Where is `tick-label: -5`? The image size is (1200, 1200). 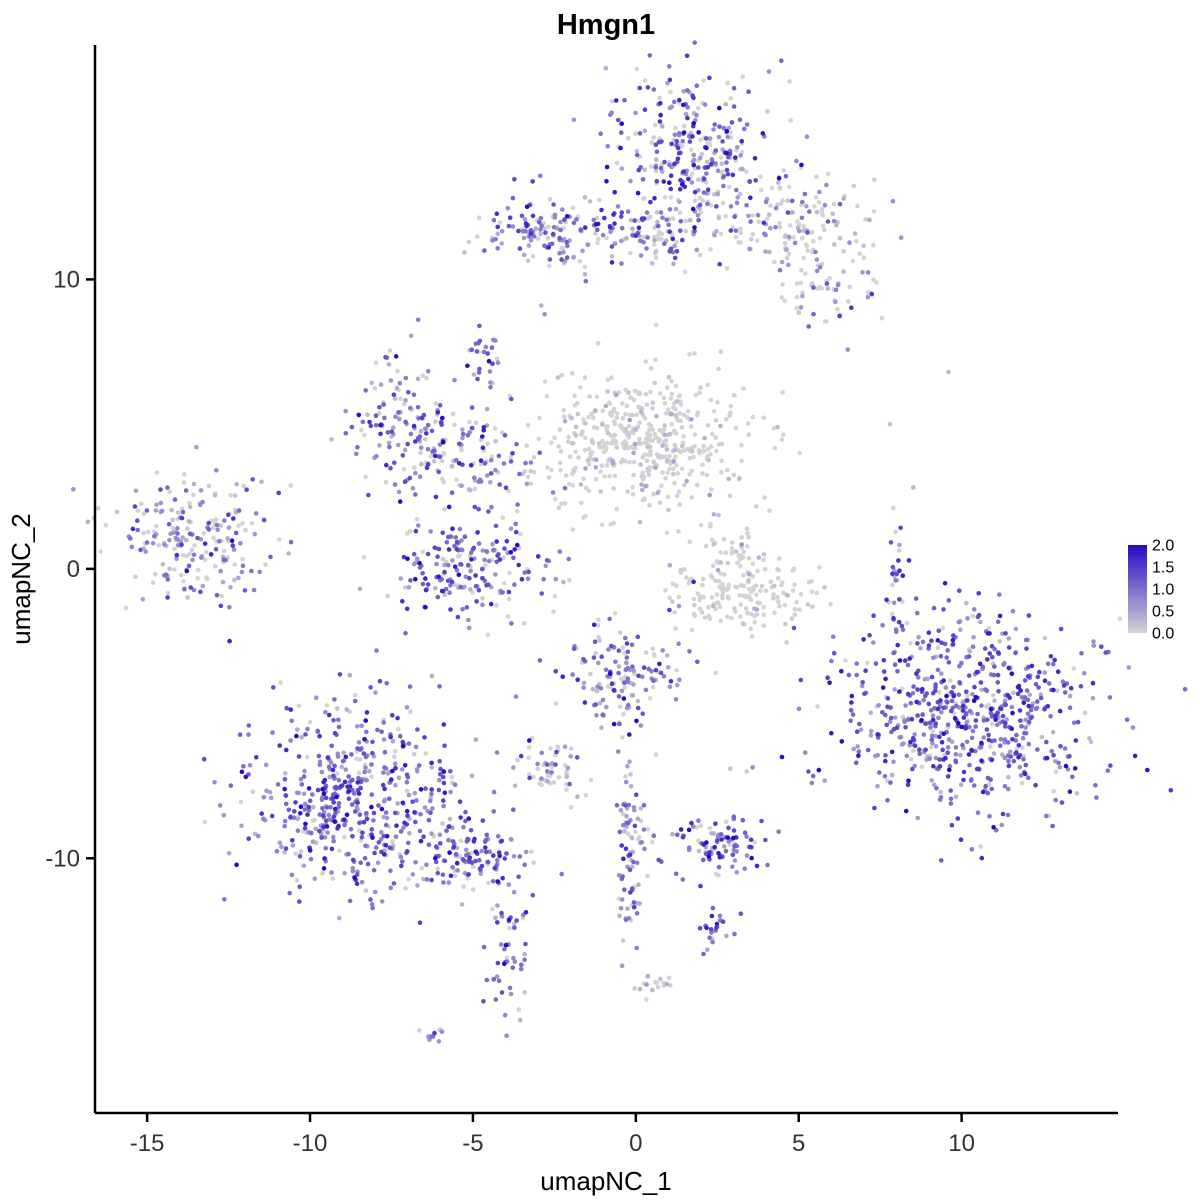
tick-label: -5 is located at coordinates (472, 1143).